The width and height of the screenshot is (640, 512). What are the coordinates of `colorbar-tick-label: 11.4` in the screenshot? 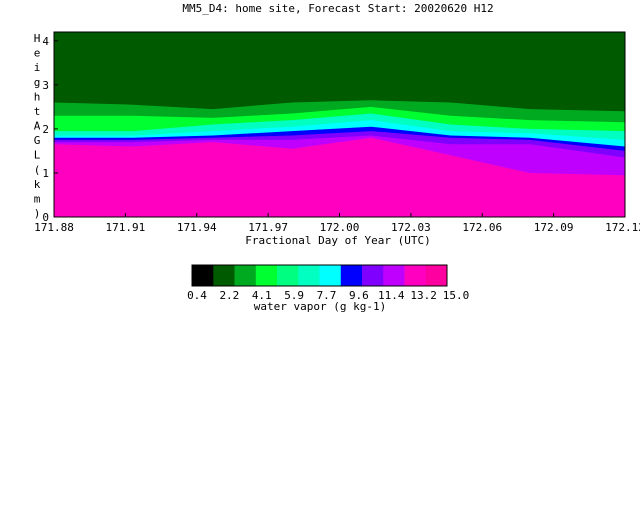 It's located at (391, 295).